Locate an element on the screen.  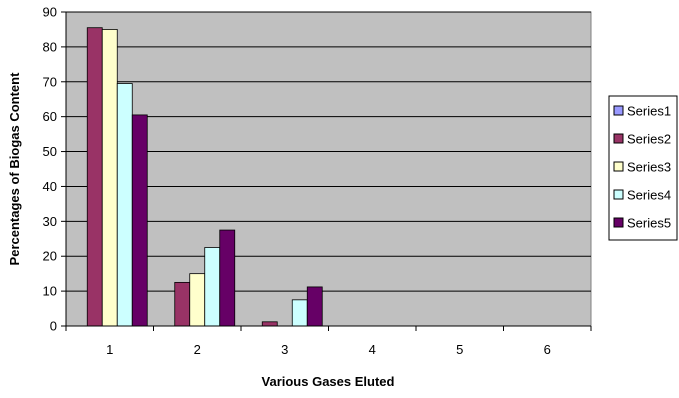
x-tick-label: 3 is located at coordinates (284, 349).